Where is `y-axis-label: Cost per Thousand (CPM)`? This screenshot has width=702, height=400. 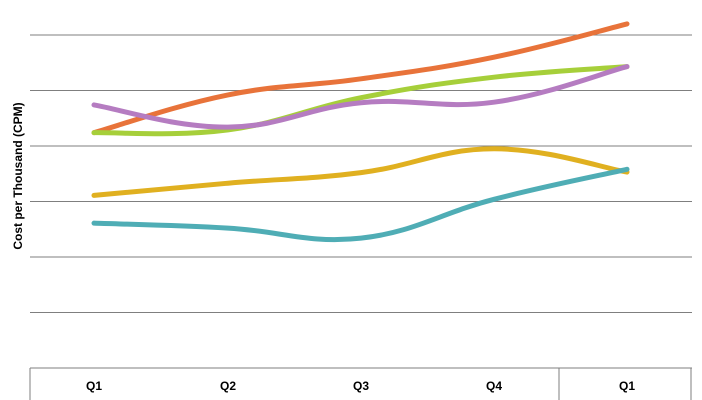 y-axis-label: Cost per Thousand (CPM) is located at coordinates (18, 175).